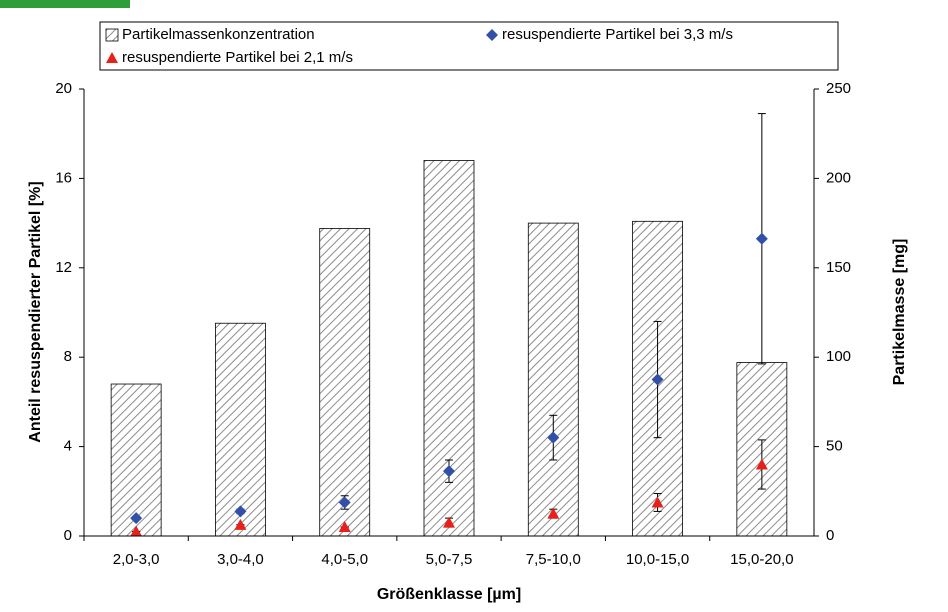 This screenshot has width=948, height=612. Describe the element at coordinates (830, 535) in the screenshot. I see `y2-tick-label: 0` at that location.